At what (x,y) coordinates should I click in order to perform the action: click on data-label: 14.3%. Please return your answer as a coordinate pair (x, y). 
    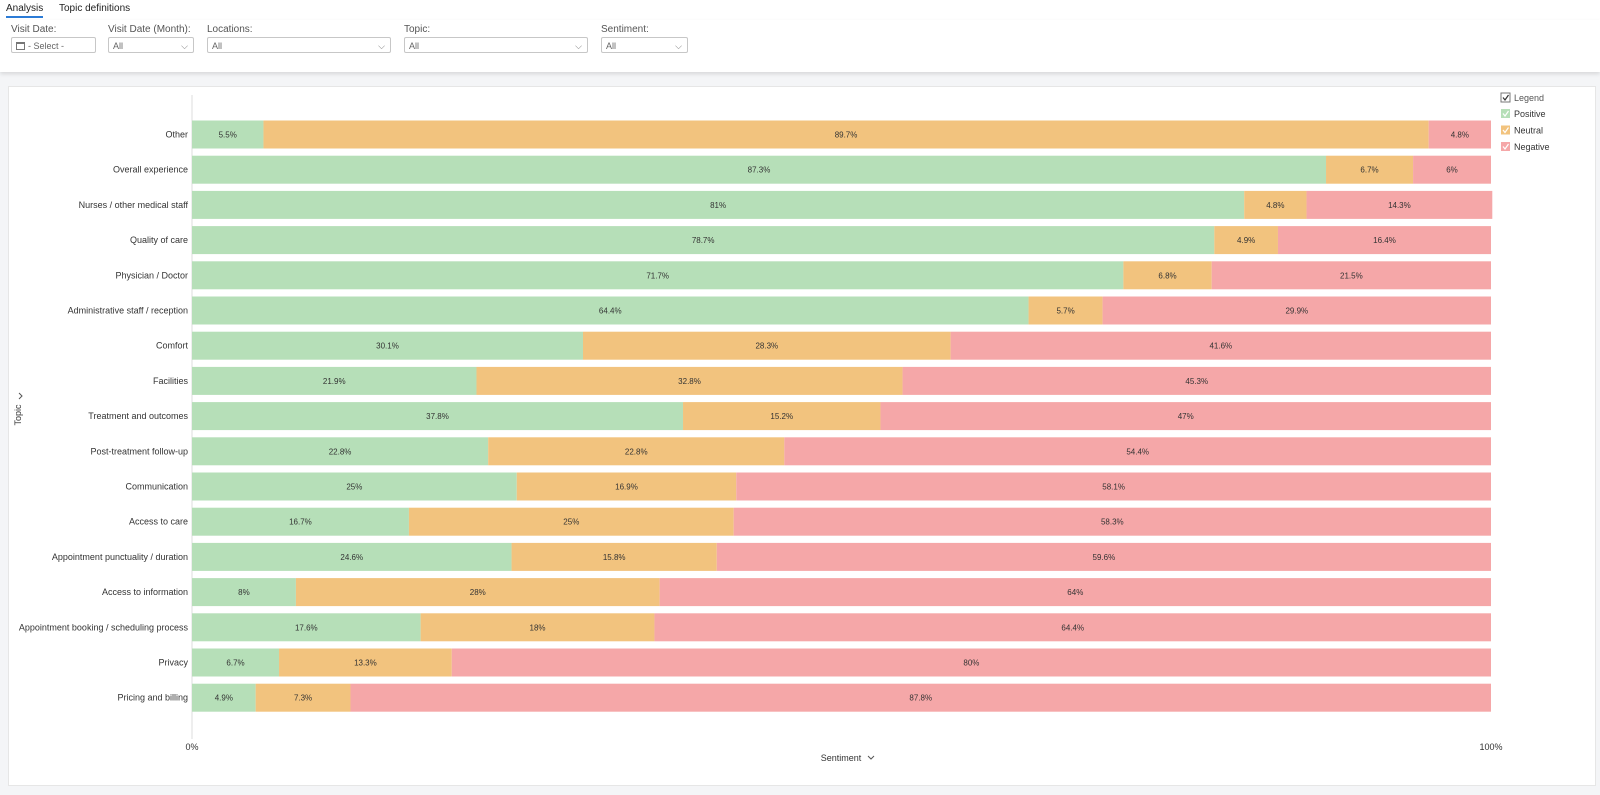
    Looking at the image, I should click on (1399, 205).